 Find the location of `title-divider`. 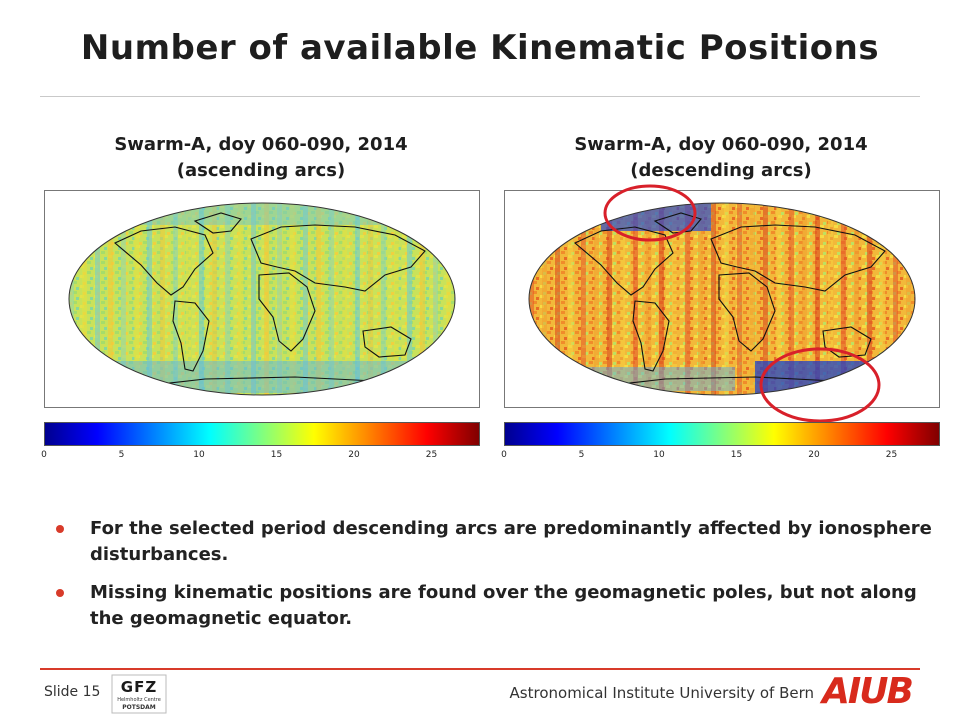

title-divider is located at coordinates (480, 96).